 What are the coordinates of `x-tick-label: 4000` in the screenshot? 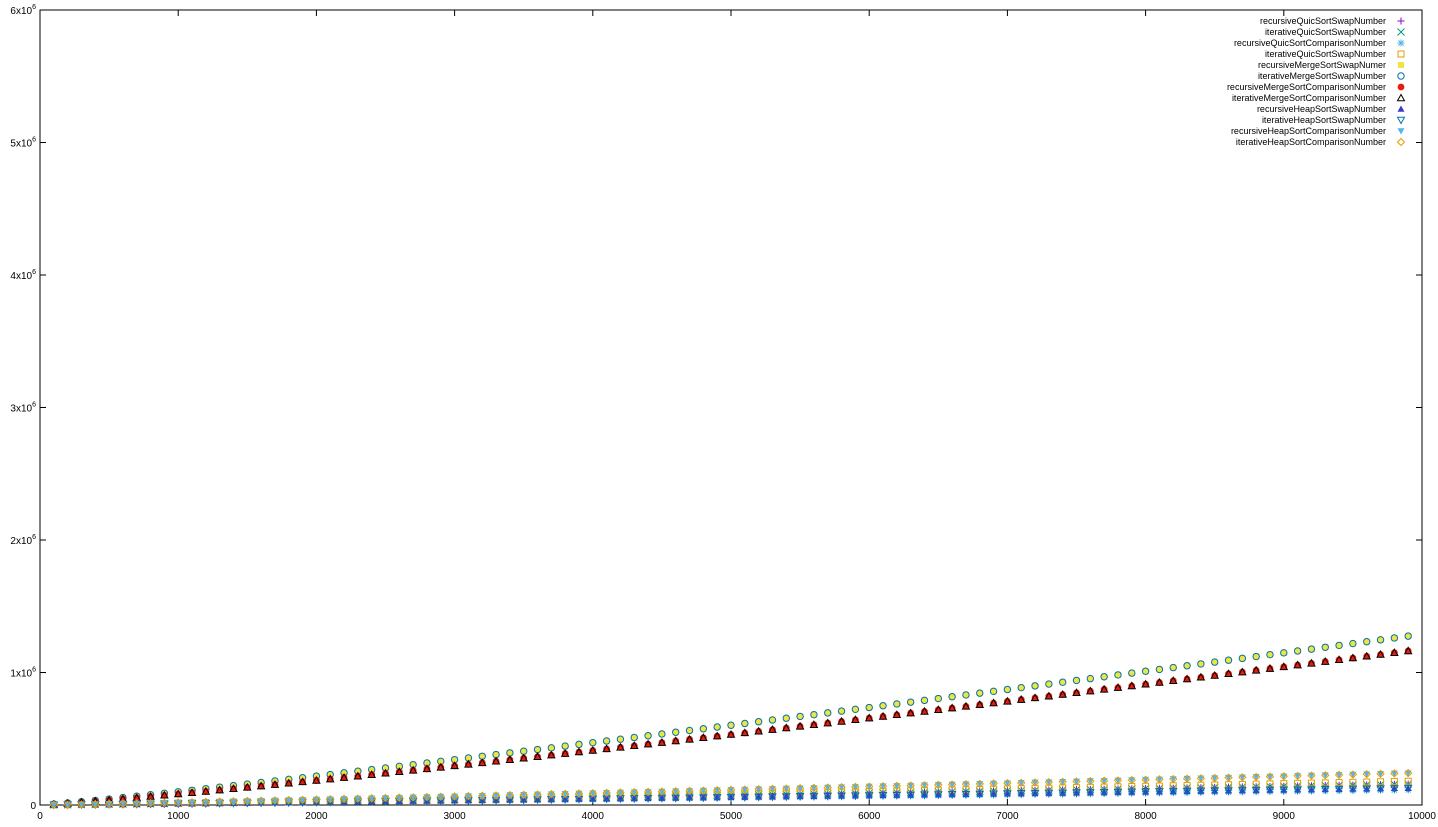 It's located at (593, 816).